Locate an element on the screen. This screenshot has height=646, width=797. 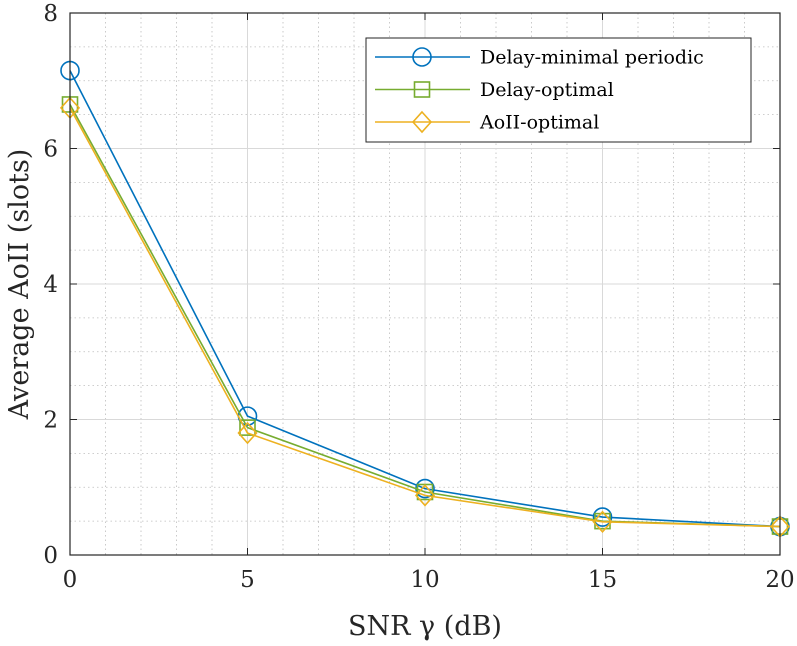
x-tick-label: 15 is located at coordinates (602, 580).